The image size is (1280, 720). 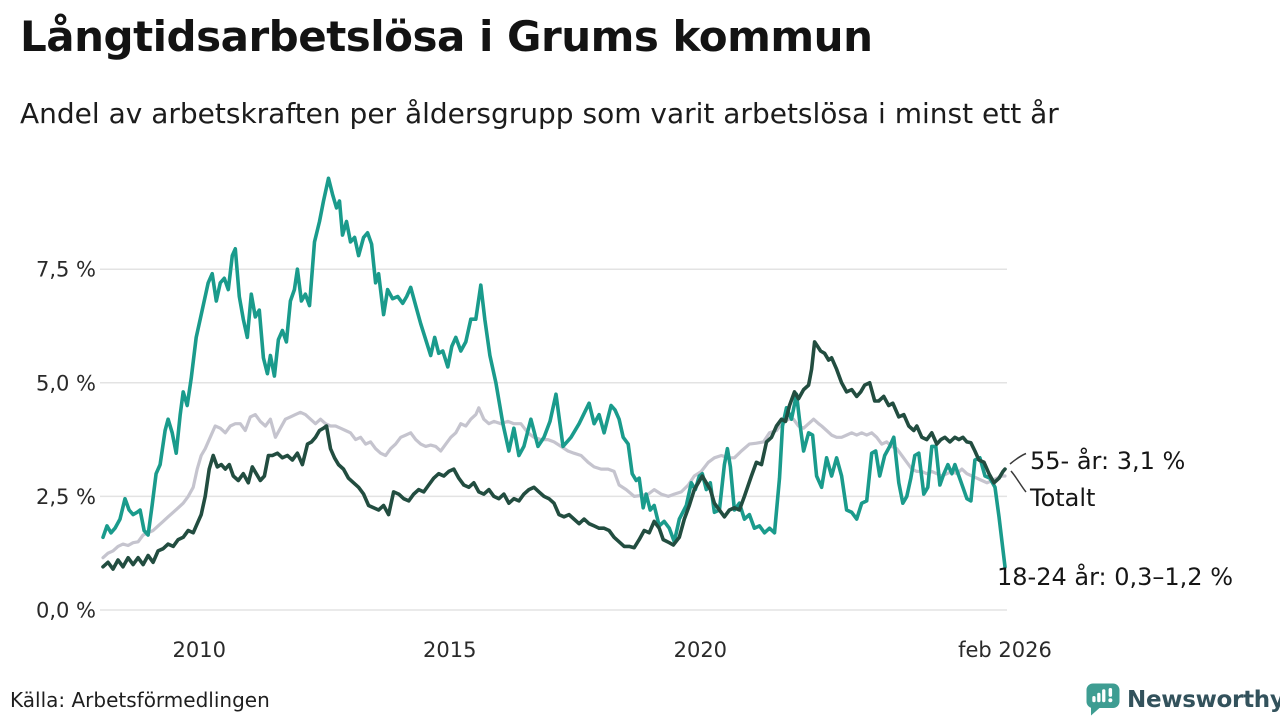 I want to click on newsworthy-logo-text: Newsworthy, so click(x=1203, y=699).